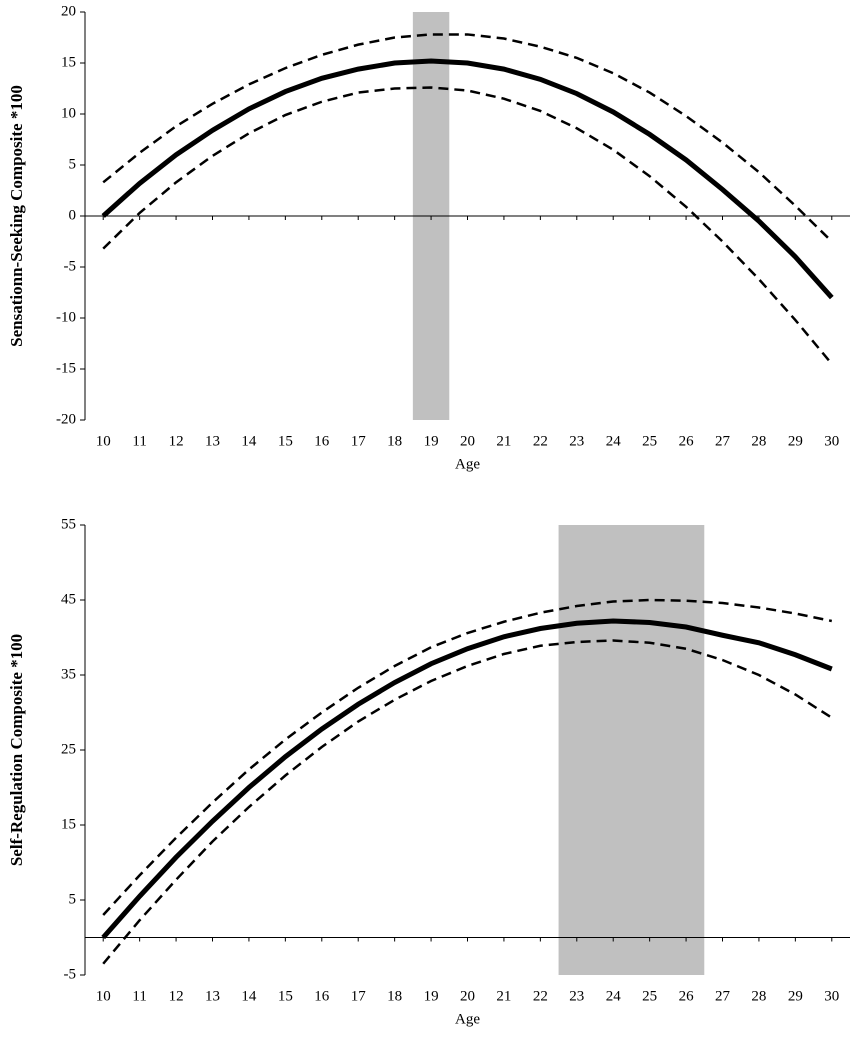 This screenshot has height=1041, width=855. What do you see at coordinates (16, 750) in the screenshot?
I see `y-axis-label: Self-Regulation Composite *100` at bounding box center [16, 750].